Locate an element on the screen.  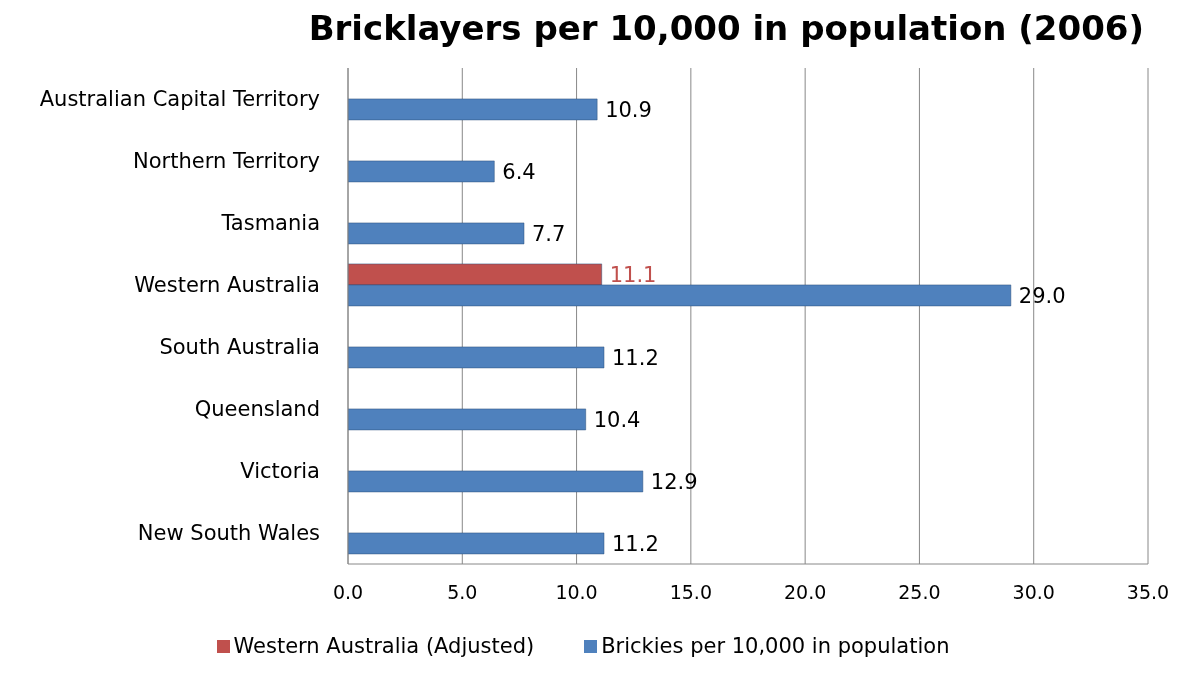
y-tick-label: Northern Territory is located at coordinates (226, 161).